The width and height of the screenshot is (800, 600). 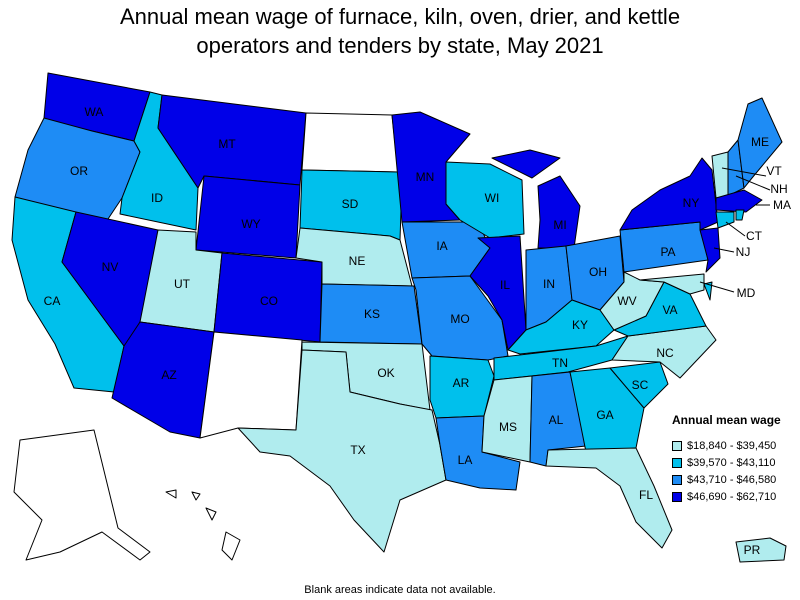 I want to click on label-IN: IN, so click(x=549, y=284).